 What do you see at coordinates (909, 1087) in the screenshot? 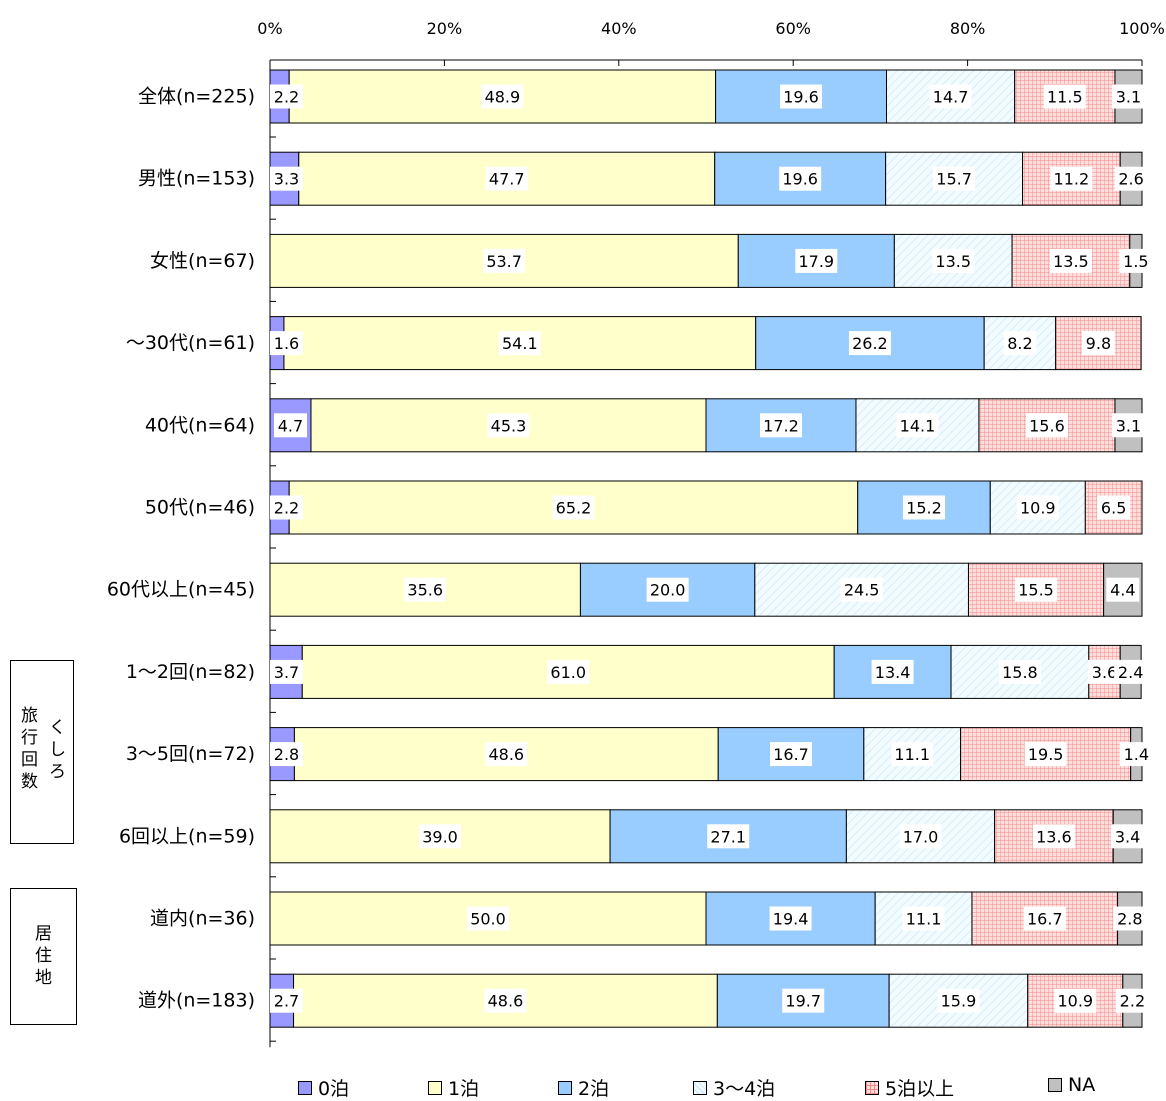
I see `legend-item-5泊以上: 5泊以上` at bounding box center [909, 1087].